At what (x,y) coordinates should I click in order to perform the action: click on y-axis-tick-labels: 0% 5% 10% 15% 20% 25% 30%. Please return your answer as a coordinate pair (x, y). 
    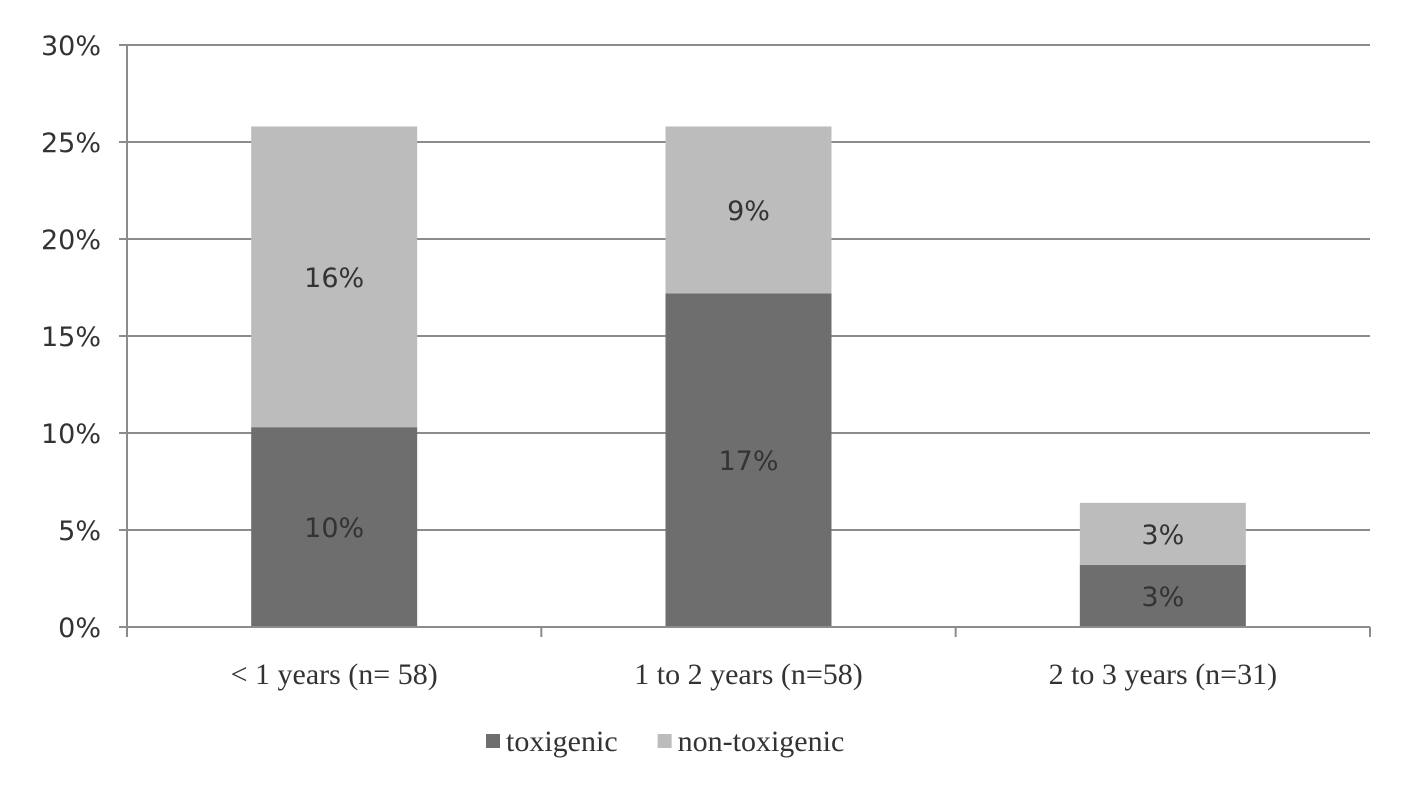
    Looking at the image, I should click on (71, 337).